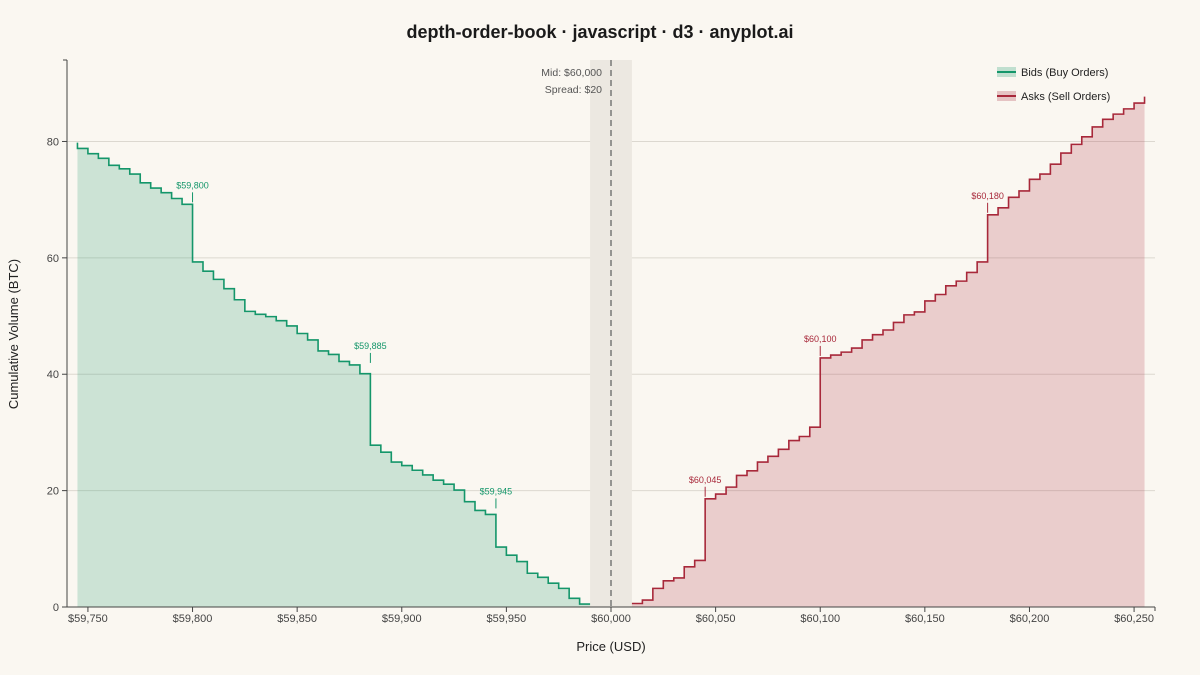 The width and height of the screenshot is (1200, 675). Describe the element at coordinates (571, 73) in the screenshot. I see `mid-price-label: Mid: $60,000` at that location.